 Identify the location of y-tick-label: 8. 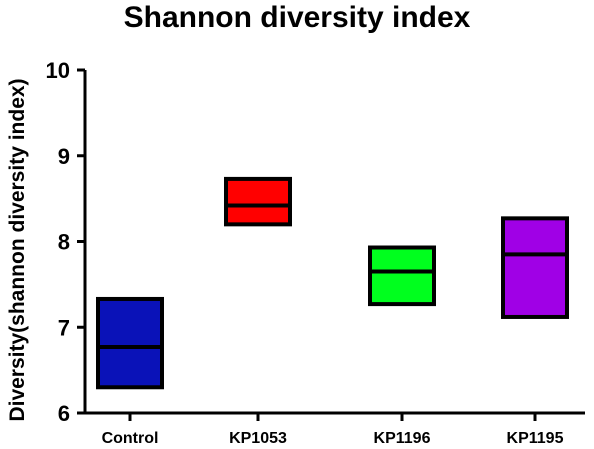
(64, 242).